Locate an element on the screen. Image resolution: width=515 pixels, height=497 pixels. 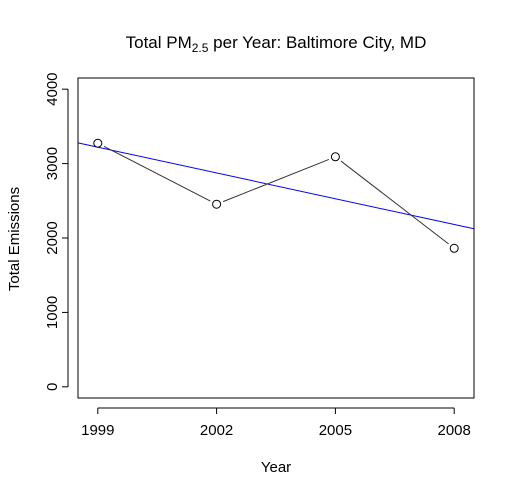
x-axis-label: Year is located at coordinates (276, 467).